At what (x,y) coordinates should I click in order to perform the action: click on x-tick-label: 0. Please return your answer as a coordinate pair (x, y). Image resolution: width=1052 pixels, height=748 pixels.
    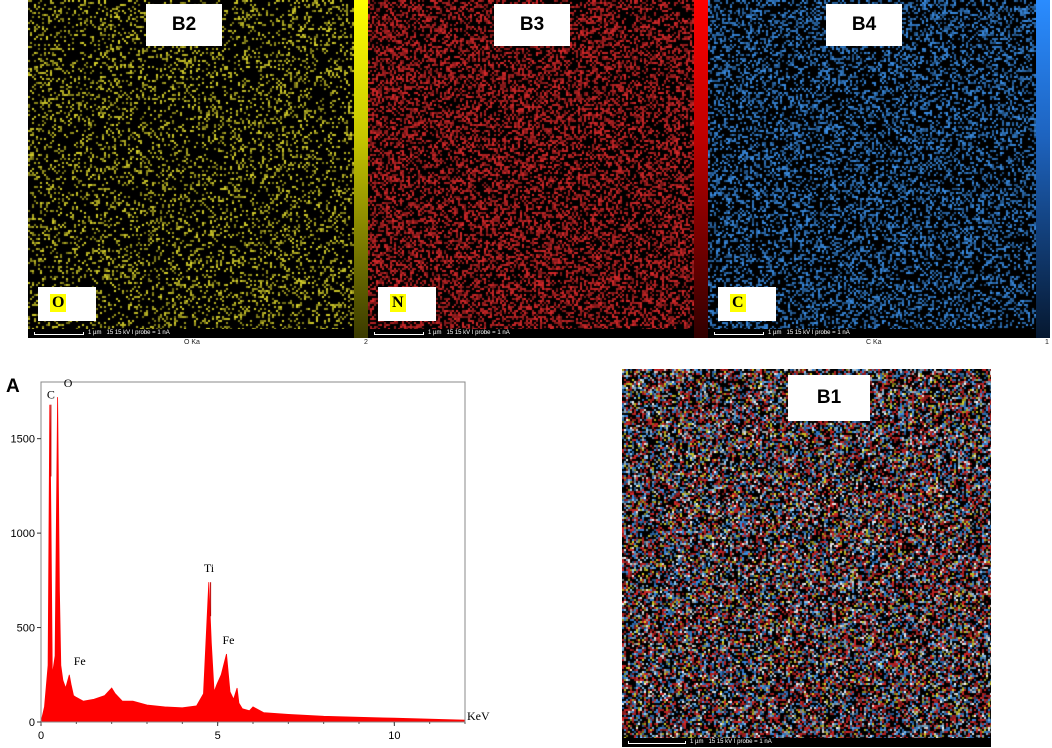
    Looking at the image, I should click on (41, 736).